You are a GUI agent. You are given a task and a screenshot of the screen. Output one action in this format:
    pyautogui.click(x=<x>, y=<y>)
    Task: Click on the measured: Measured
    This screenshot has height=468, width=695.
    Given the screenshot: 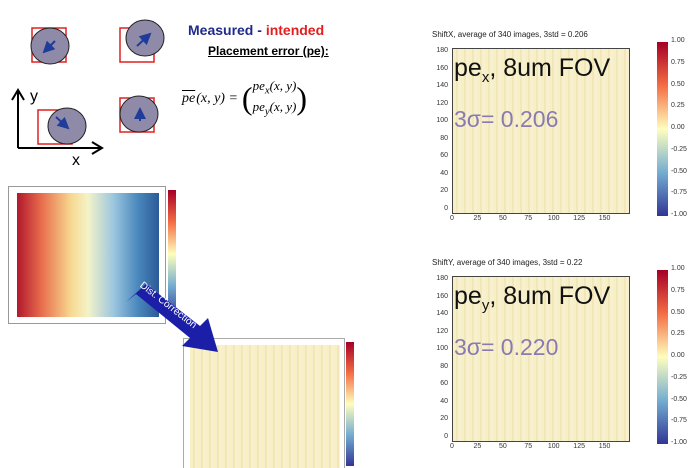 What is the action you would take?
    pyautogui.click(x=221, y=30)
    